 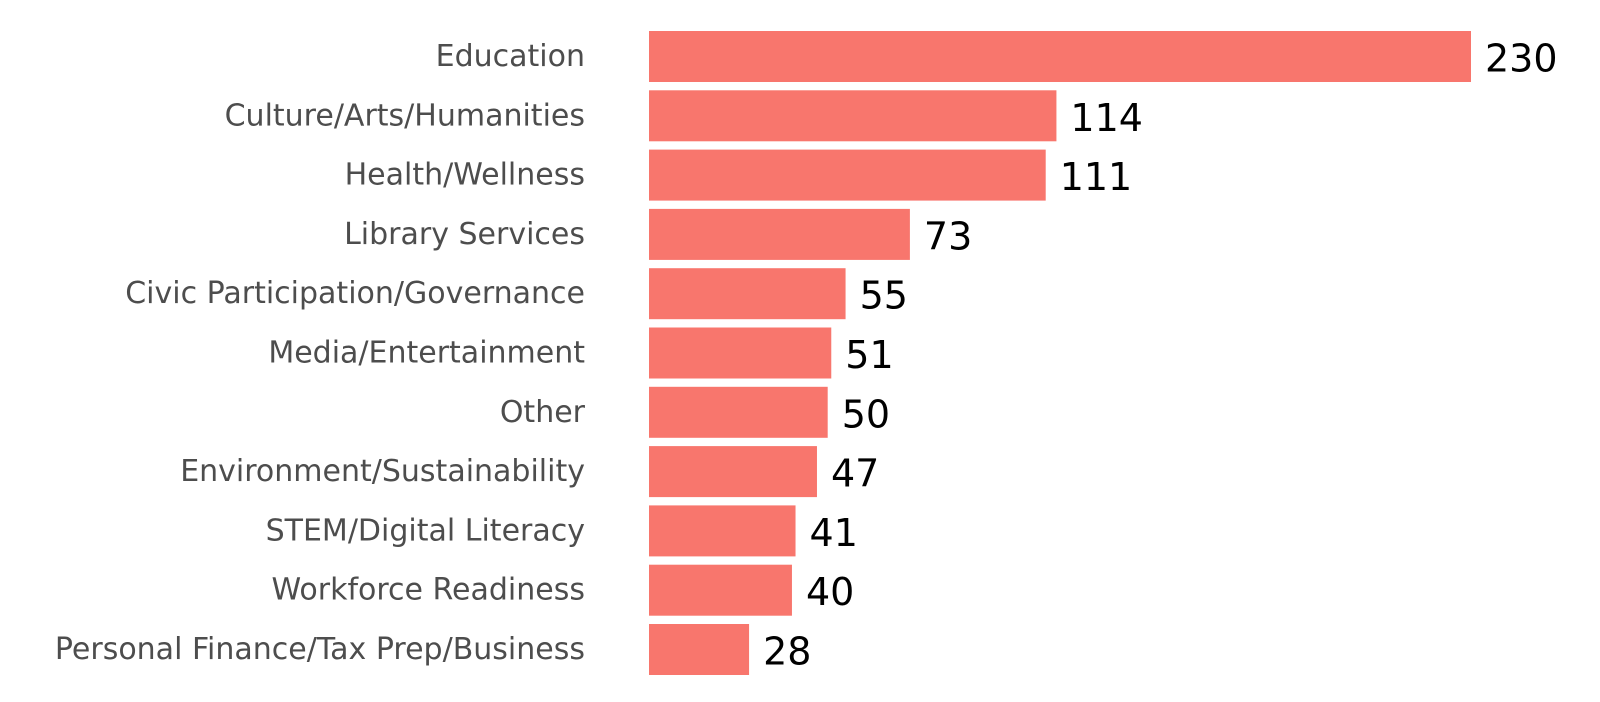 I want to click on value-label-4: 55, so click(x=884, y=296).